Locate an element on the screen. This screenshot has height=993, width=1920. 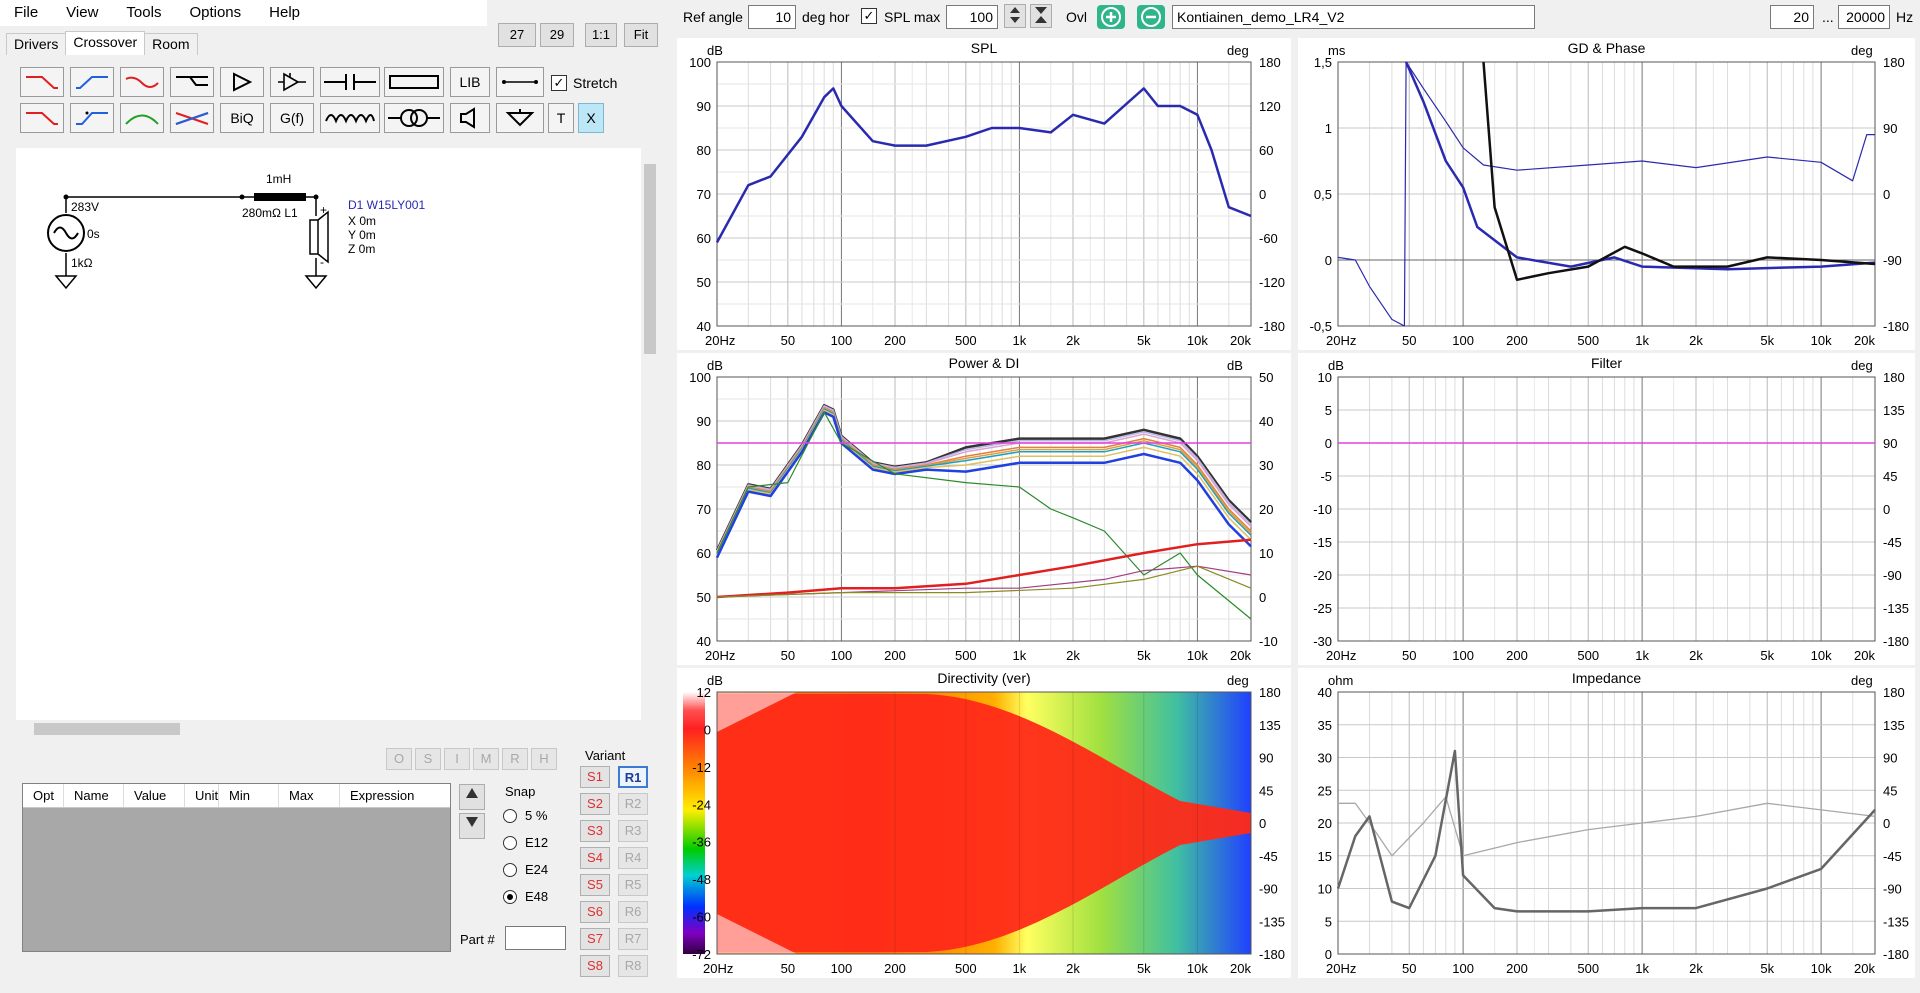
spl-max-checkbox: ✓ is located at coordinates (869, 16).